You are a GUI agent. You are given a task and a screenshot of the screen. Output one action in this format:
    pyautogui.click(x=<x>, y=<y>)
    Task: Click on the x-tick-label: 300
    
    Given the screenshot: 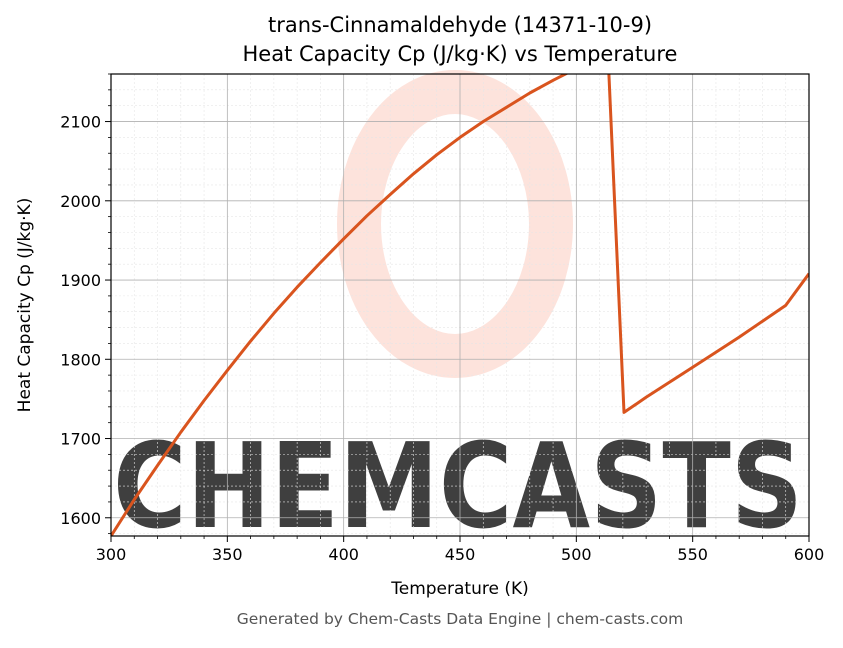 What is the action you would take?
    pyautogui.click(x=111, y=554)
    